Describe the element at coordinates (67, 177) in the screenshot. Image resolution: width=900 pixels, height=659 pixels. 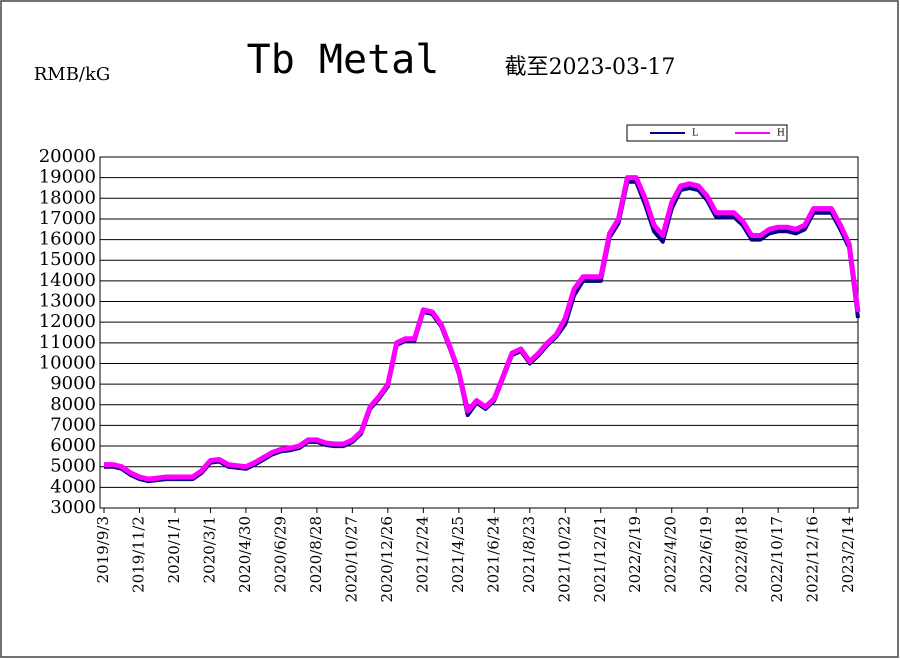
I see `y-tick-label: 19000` at that location.